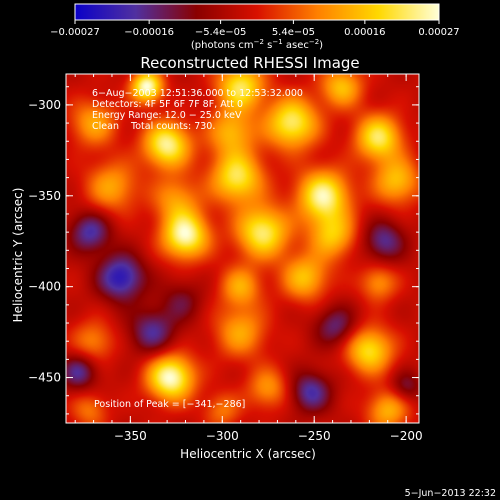 Image resolution: width=500 pixels, height=500 pixels. Describe the element at coordinates (257, 44) in the screenshot. I see `colorbar-unit-label: (photons cm−2 s−1 asec−2)` at that location.